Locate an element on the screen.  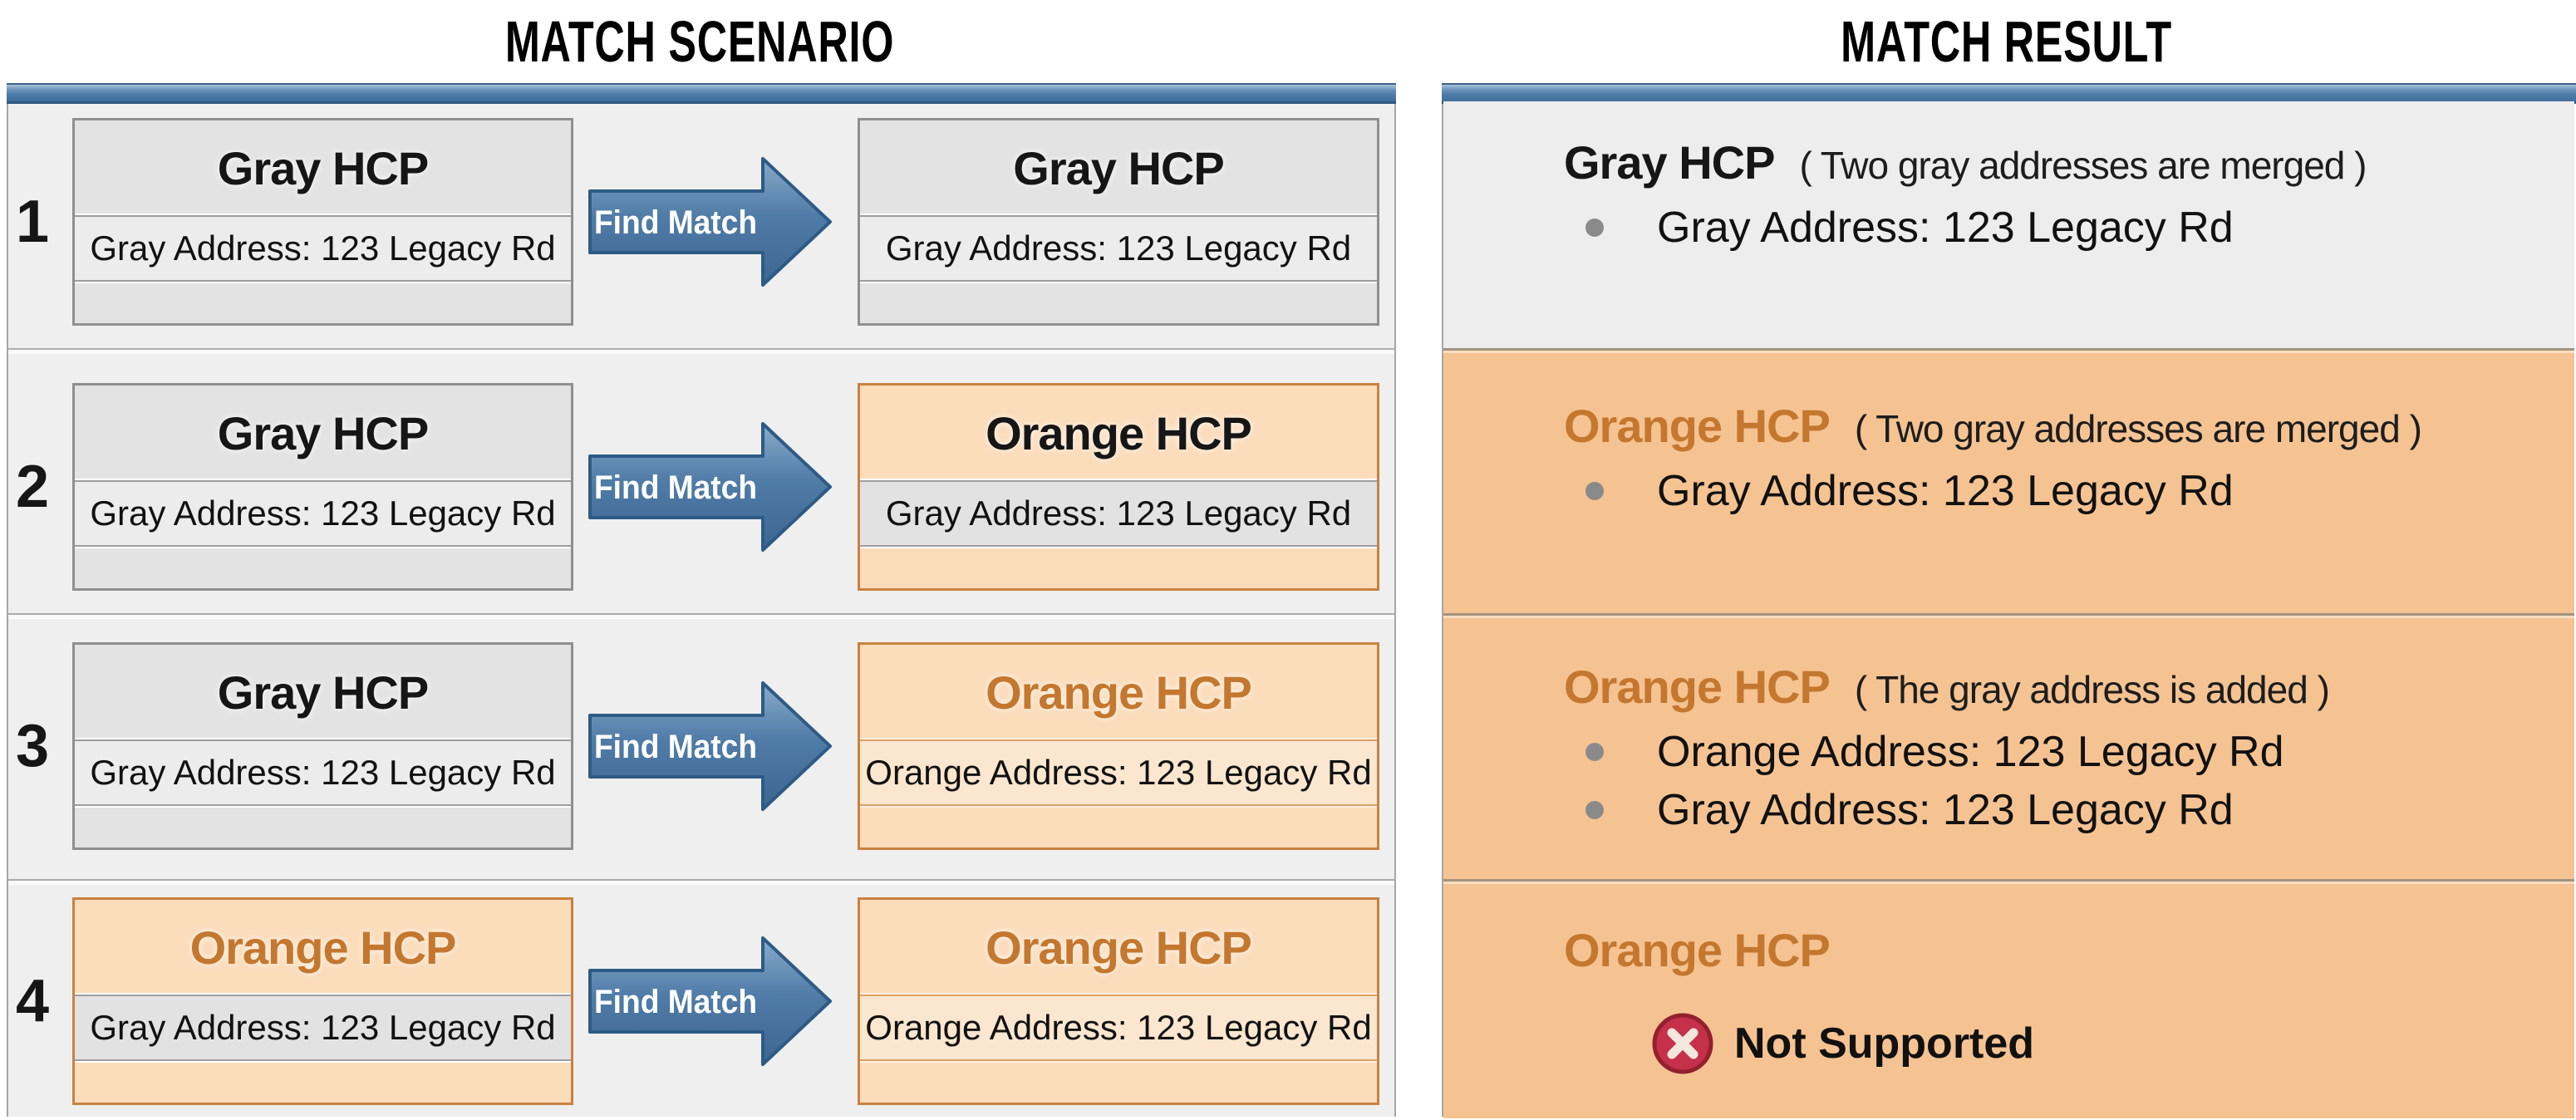
scenario-title: MATCH SCENARIO is located at coordinates (699, 41).